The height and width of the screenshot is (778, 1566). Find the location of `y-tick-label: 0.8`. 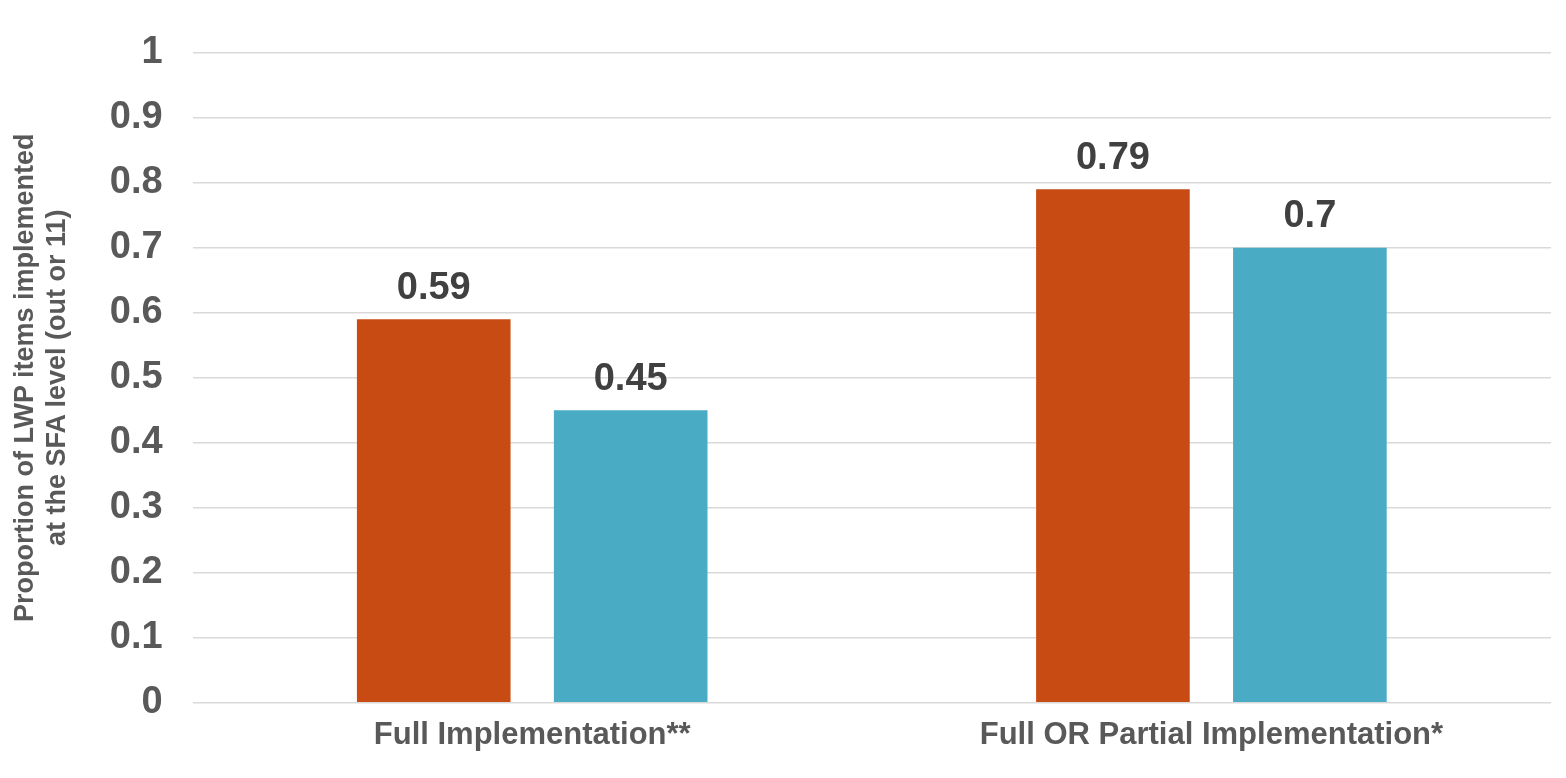

y-tick-label: 0.8 is located at coordinates (136, 180).